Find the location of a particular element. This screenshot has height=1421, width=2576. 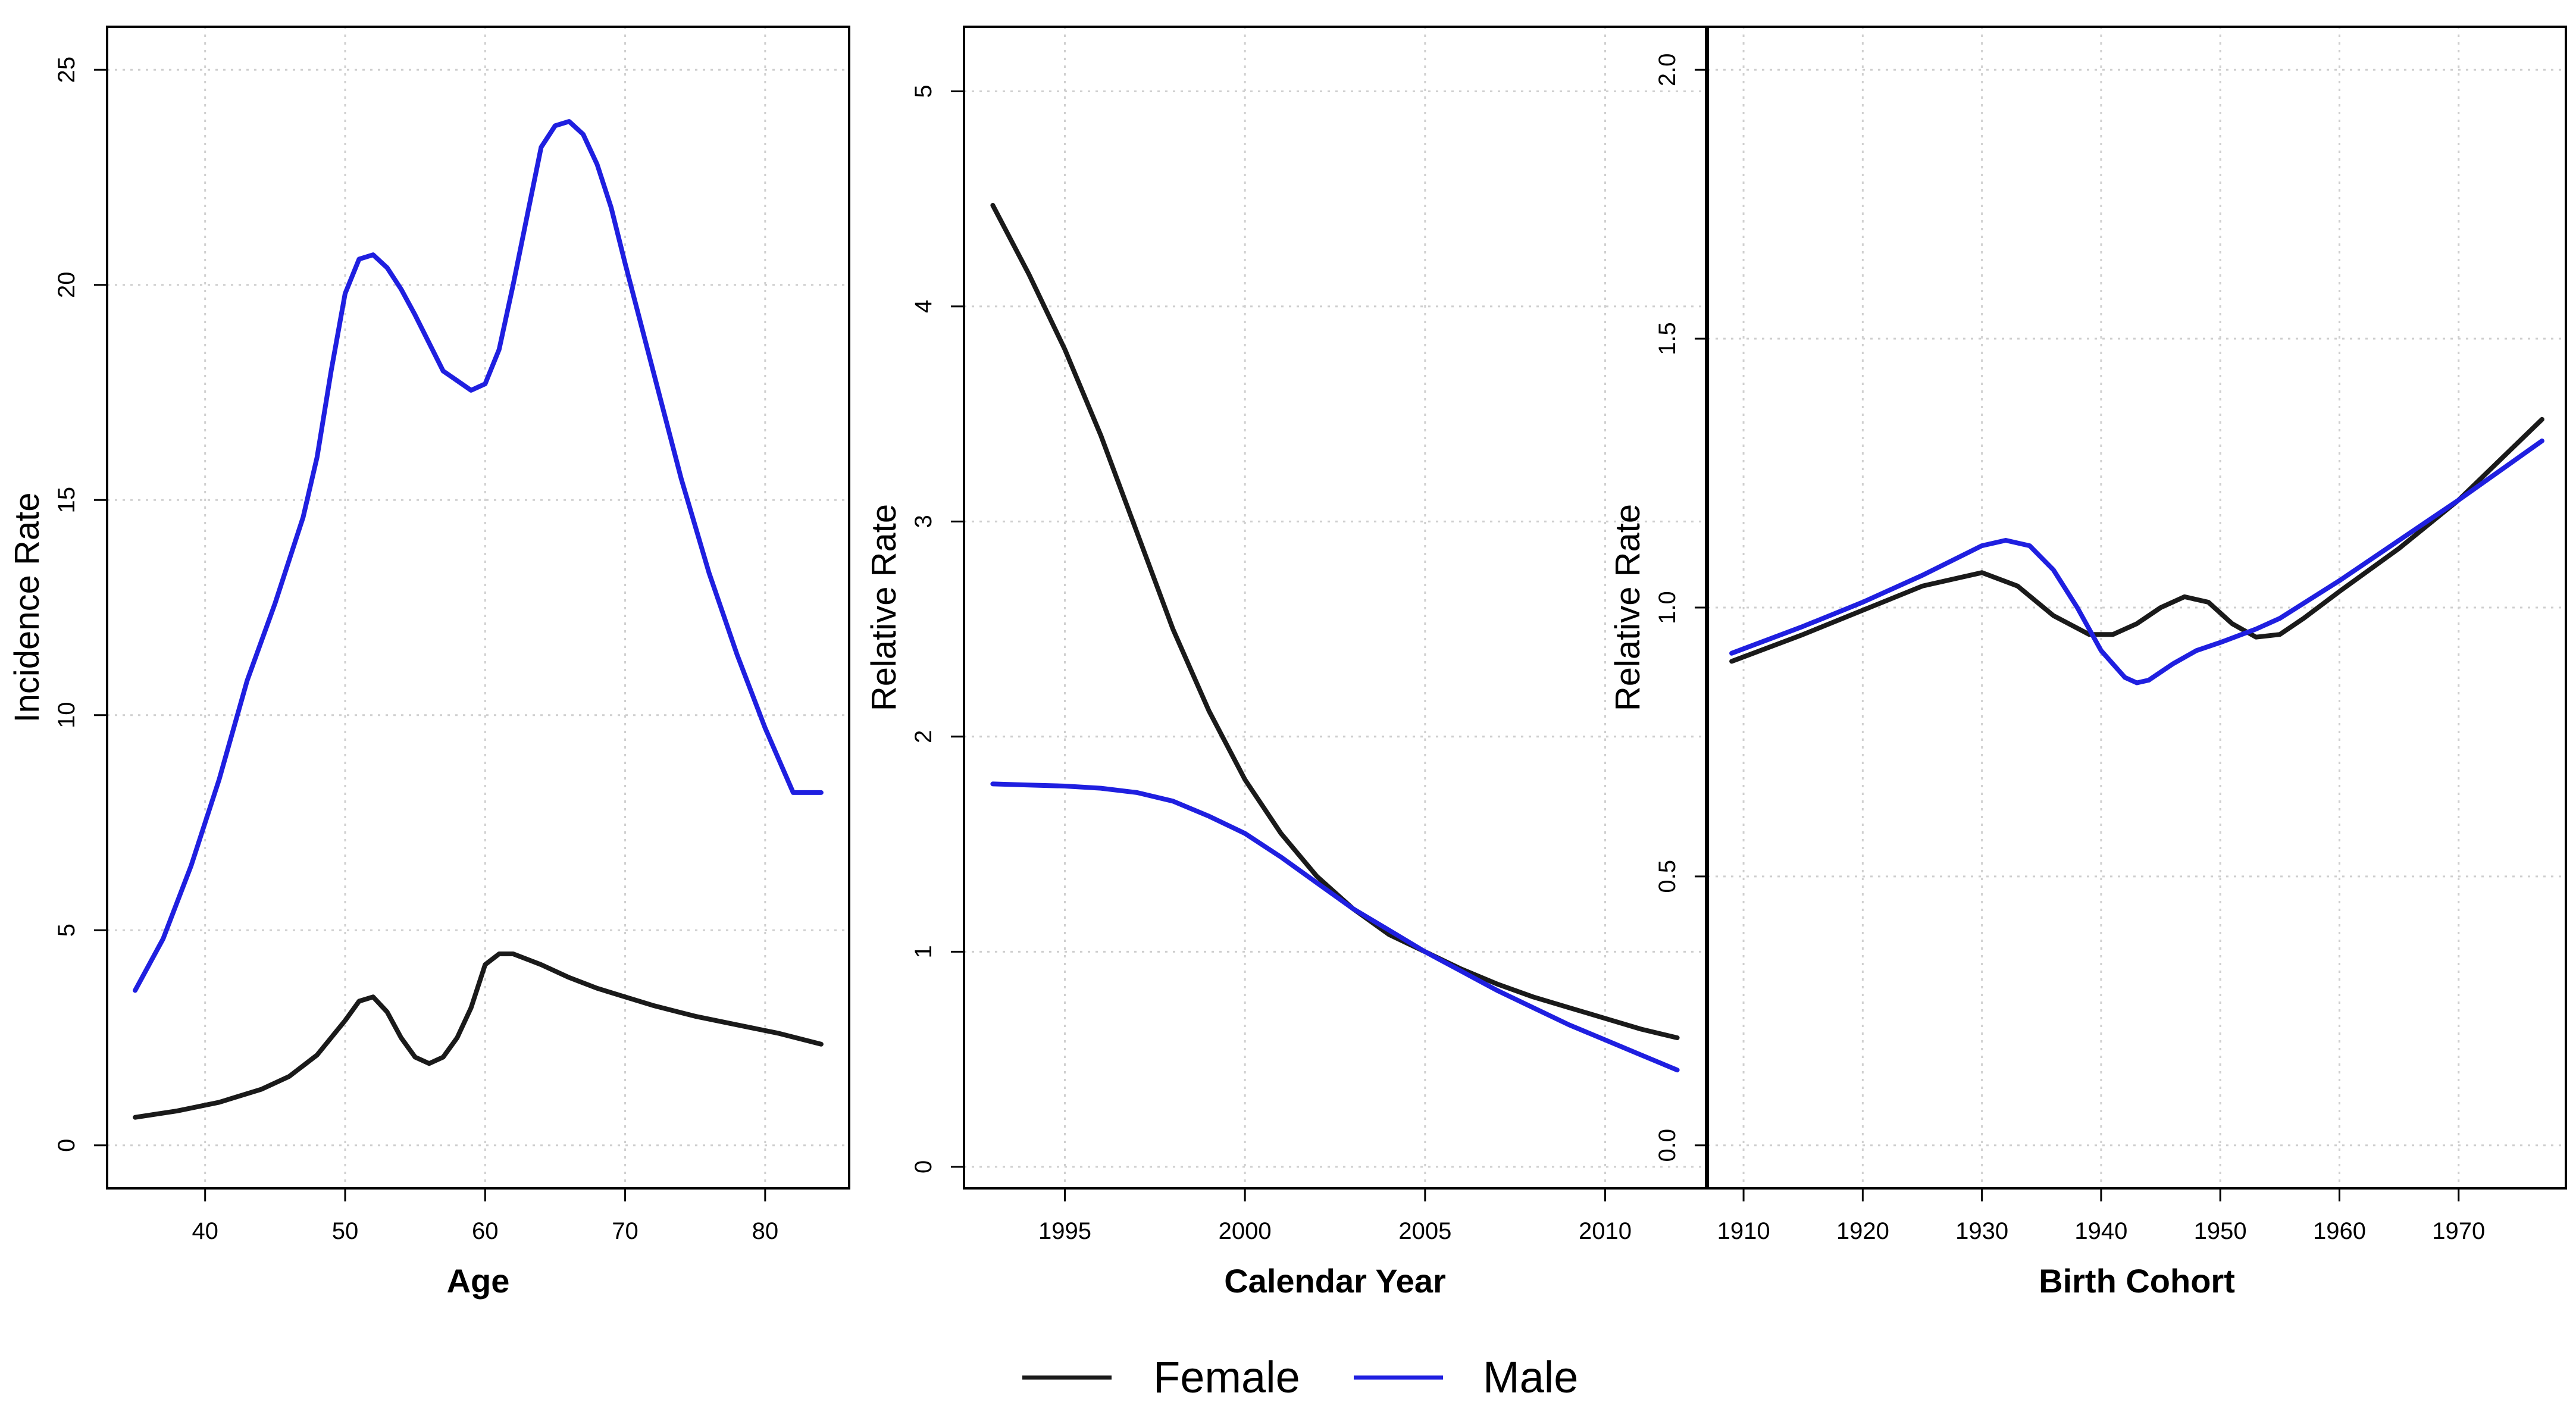

y-tick-label: 2.0 is located at coordinates (1667, 69).